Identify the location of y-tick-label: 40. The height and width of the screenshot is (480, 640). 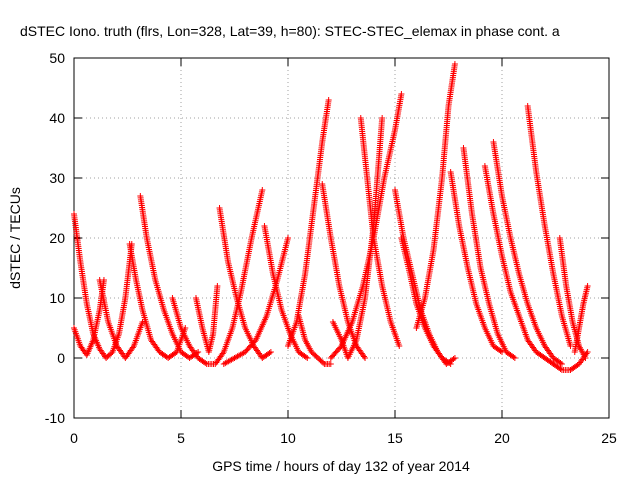
(57, 118).